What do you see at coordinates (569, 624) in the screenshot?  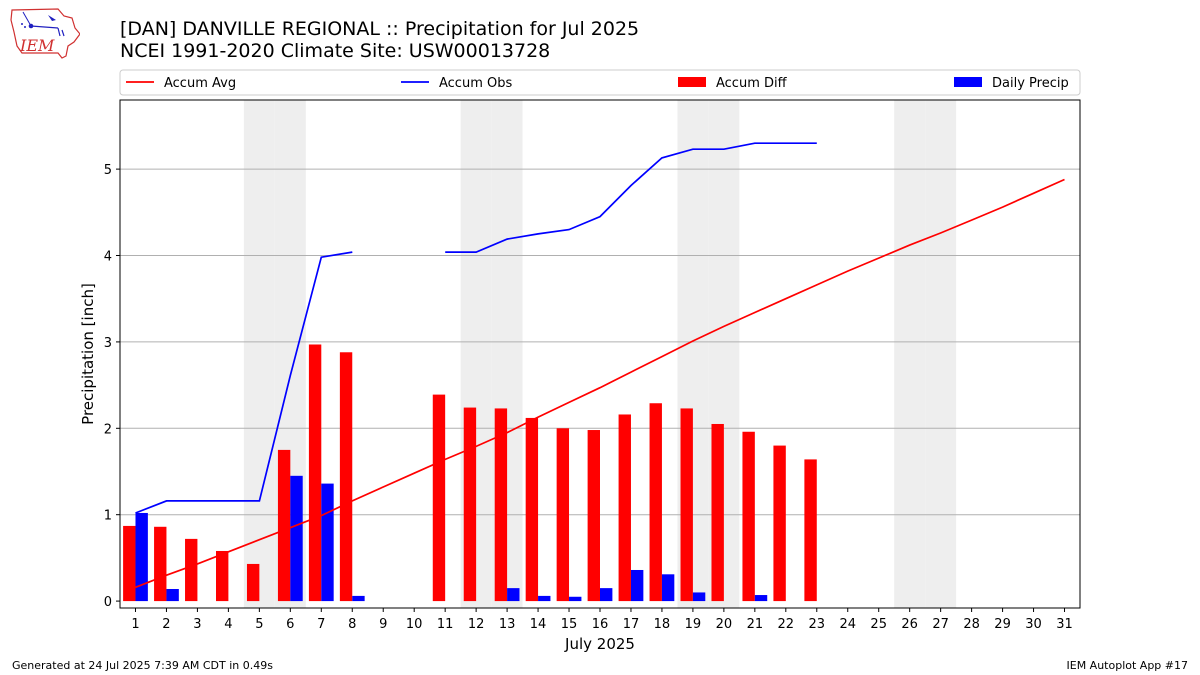 I see `x-tick-label-15: 15` at bounding box center [569, 624].